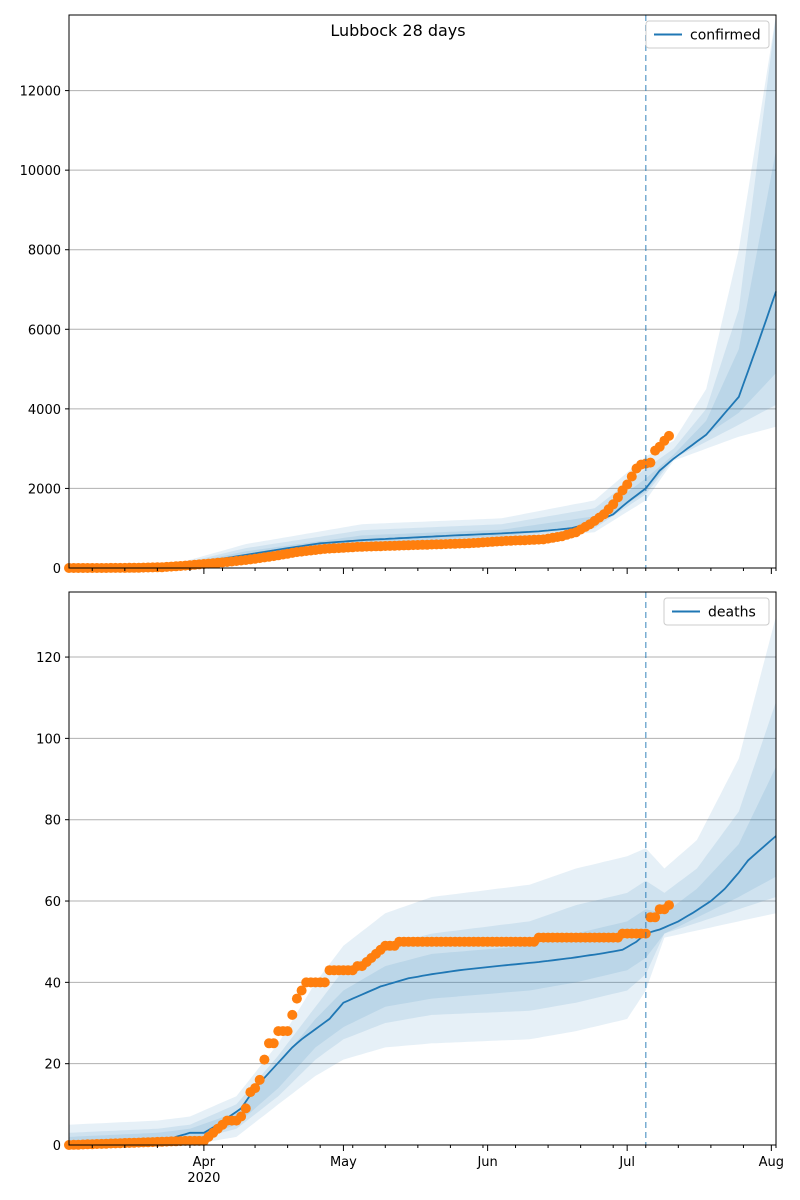 The height and width of the screenshot is (1200, 800). What do you see at coordinates (44, 251) in the screenshot?
I see `y-tick-label: 8000` at bounding box center [44, 251].